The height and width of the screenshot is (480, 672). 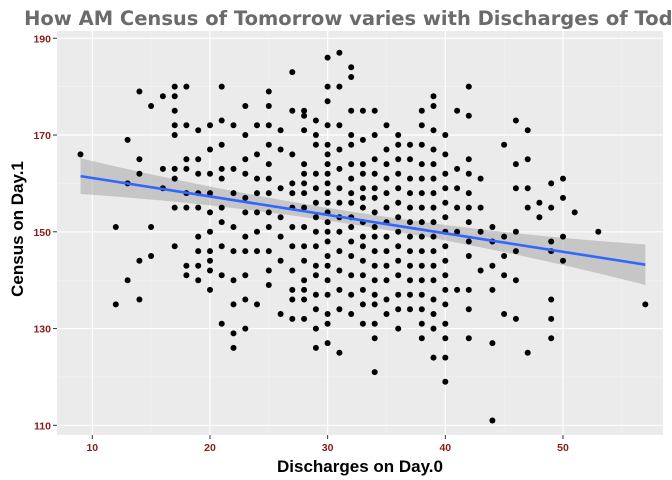 What do you see at coordinates (92, 448) in the screenshot?
I see `x-tick-label: 10` at bounding box center [92, 448].